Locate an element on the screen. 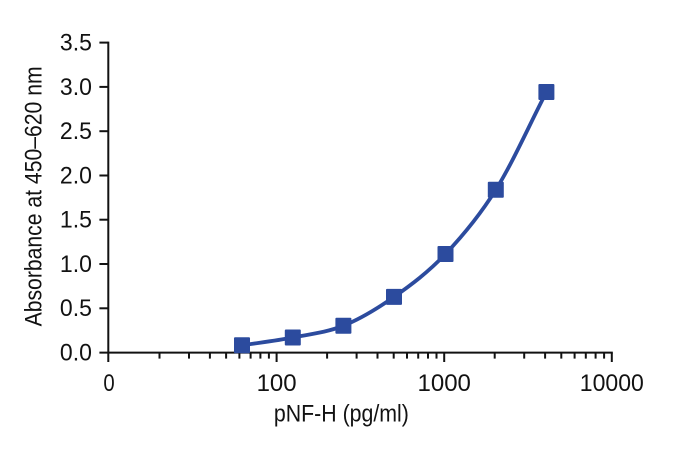  svg-text: 1.5 is located at coordinates (76, 220).